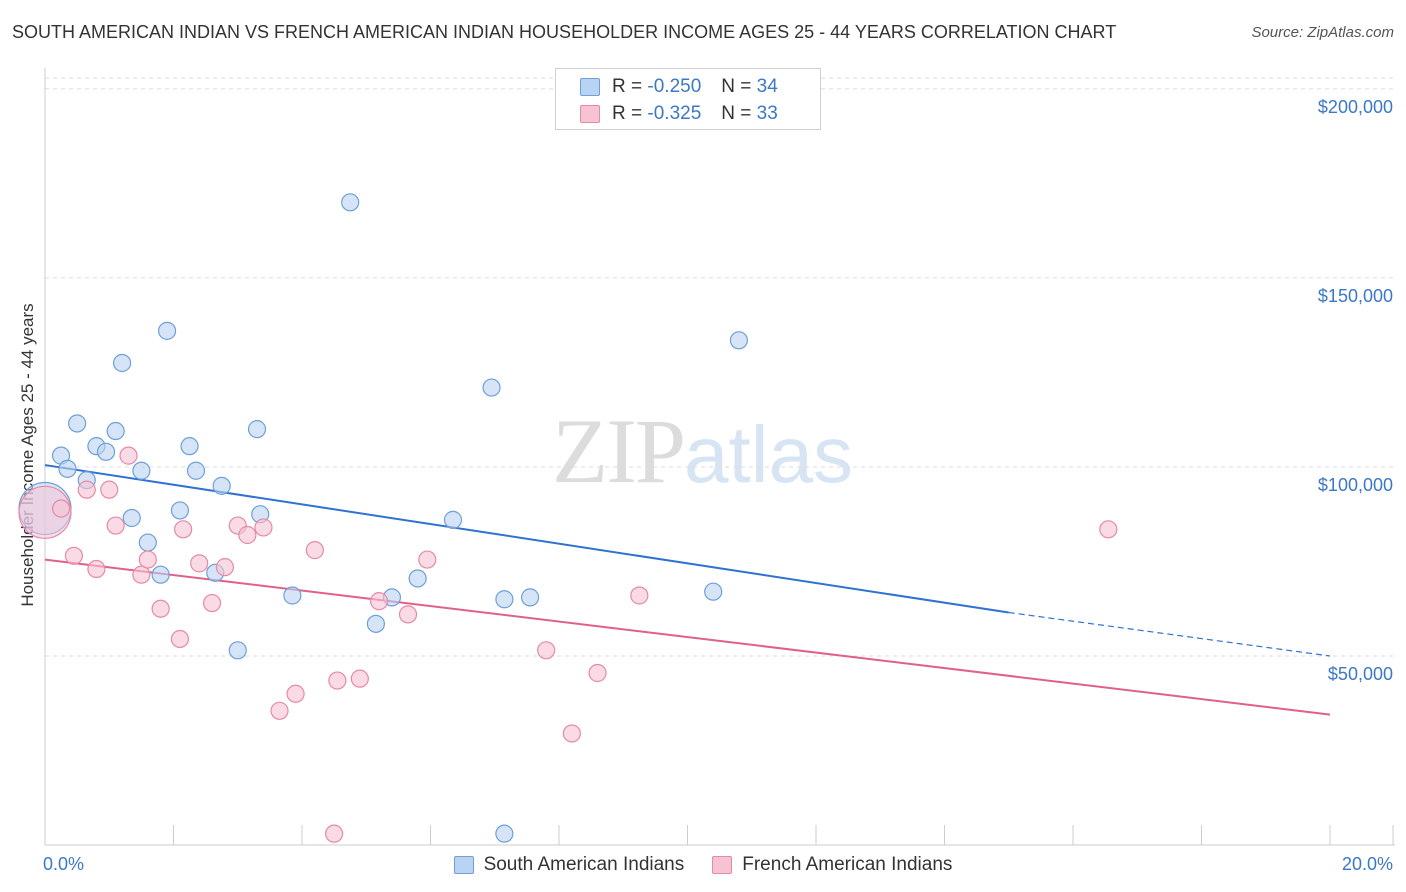 The image size is (1406, 892). I want to click on stats-legend: R = -0.250 N = 34 R = -0.325 N = 33, so click(688, 99).